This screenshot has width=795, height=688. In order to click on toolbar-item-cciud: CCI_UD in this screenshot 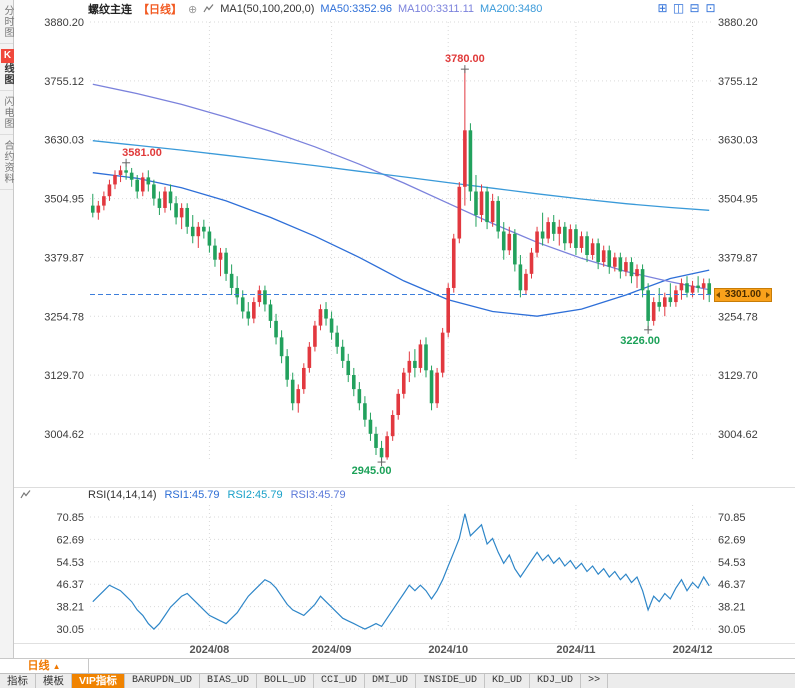, I will do `click(339, 681)`.